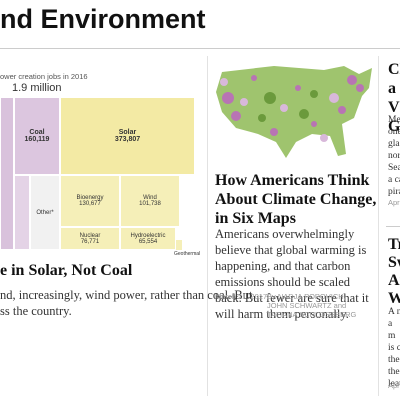  I want to click on summary: A n a m is c the the leat, so click(394, 348).